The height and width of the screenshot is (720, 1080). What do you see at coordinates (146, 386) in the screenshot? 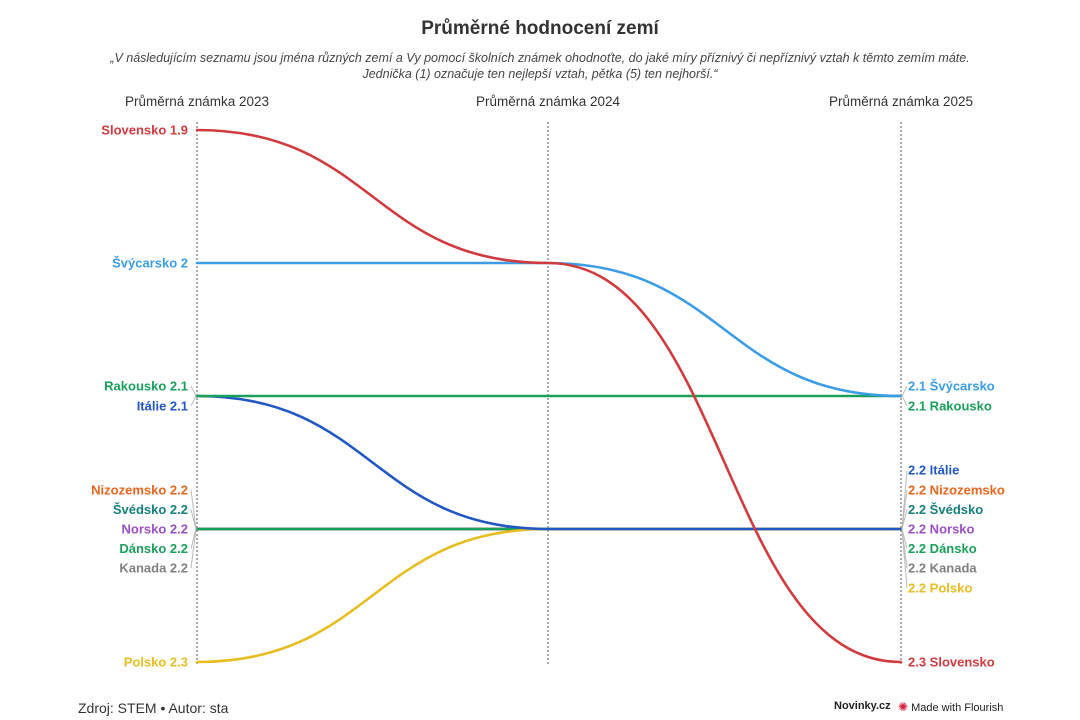
I see `left-label-rakousko: Rakousko 2.1` at bounding box center [146, 386].